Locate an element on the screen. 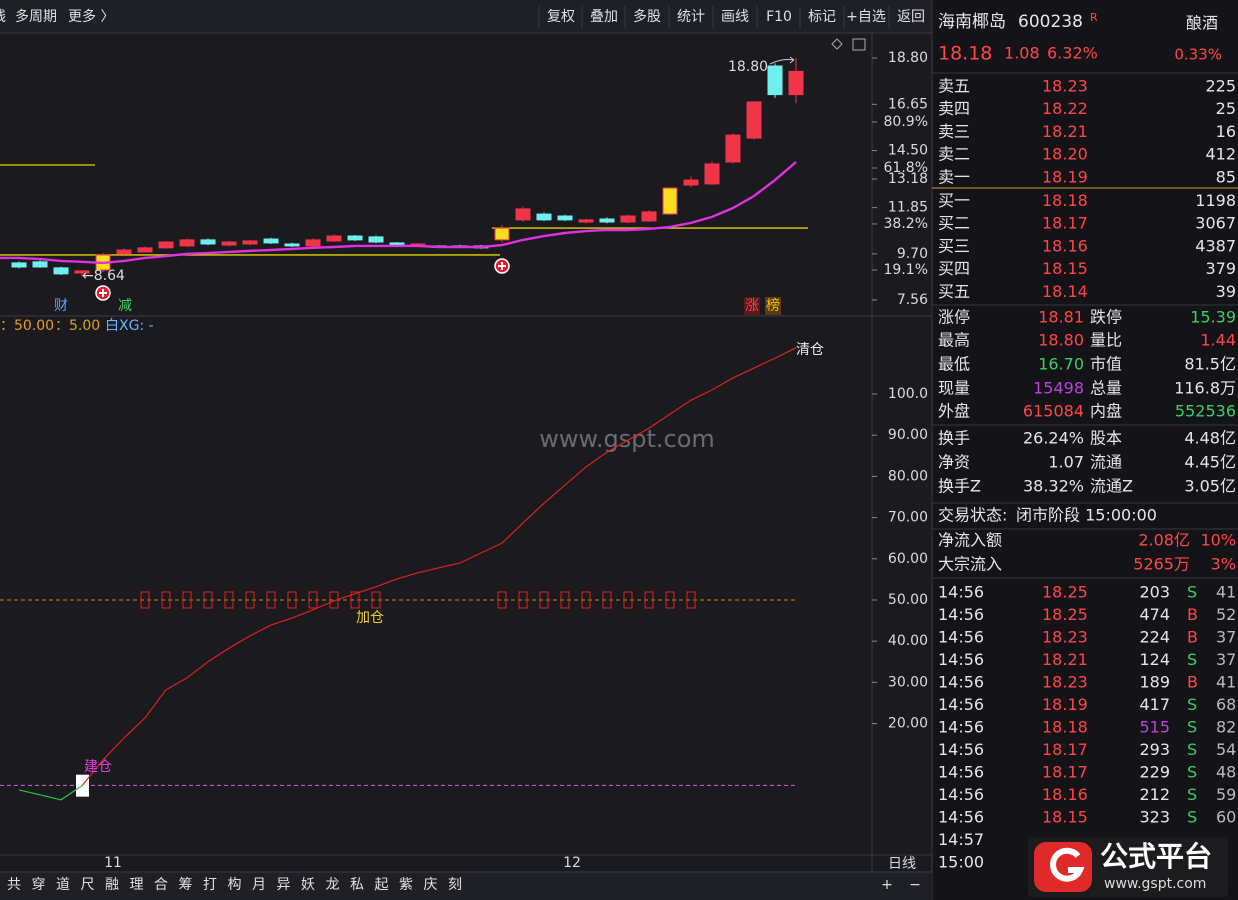  book-label: 买四 is located at coordinates (954, 268).